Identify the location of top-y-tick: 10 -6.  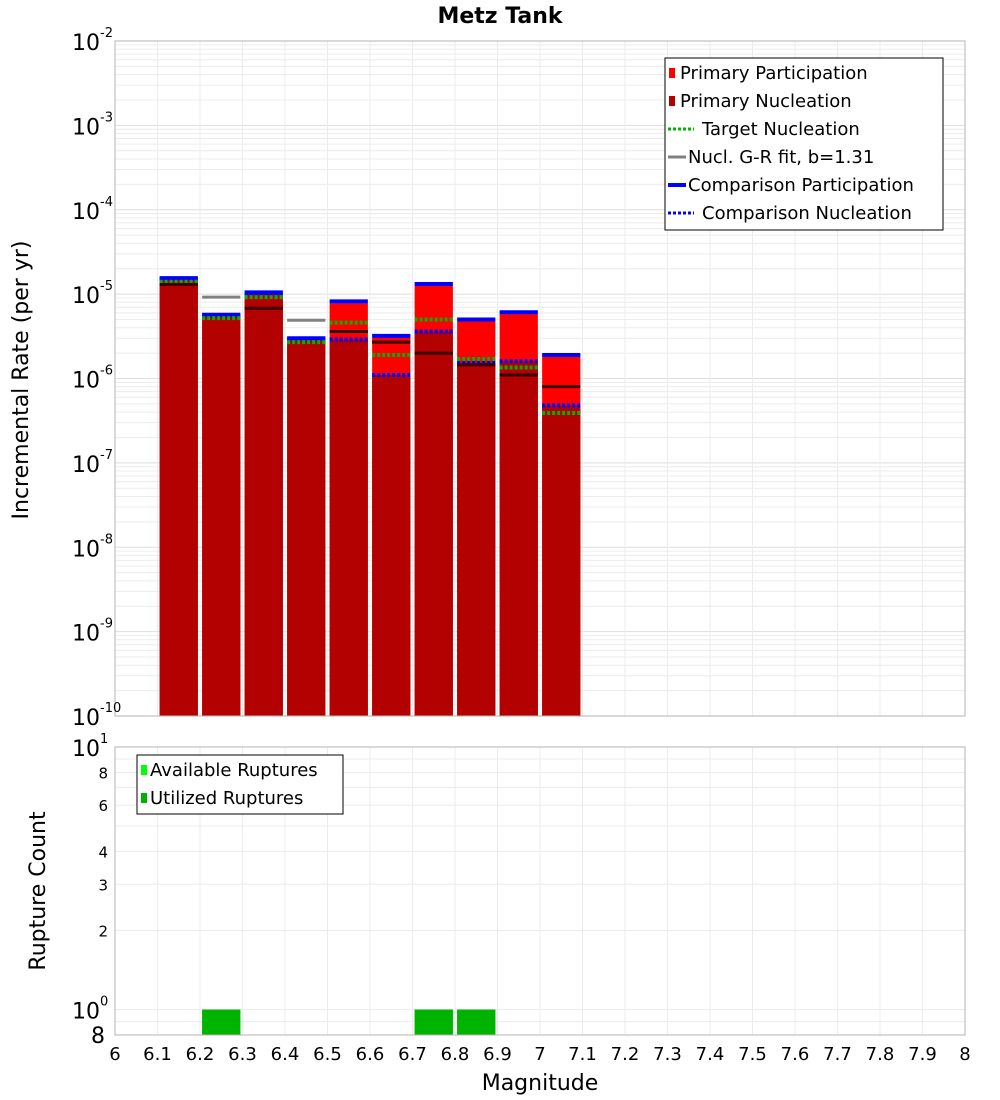
(92, 379).